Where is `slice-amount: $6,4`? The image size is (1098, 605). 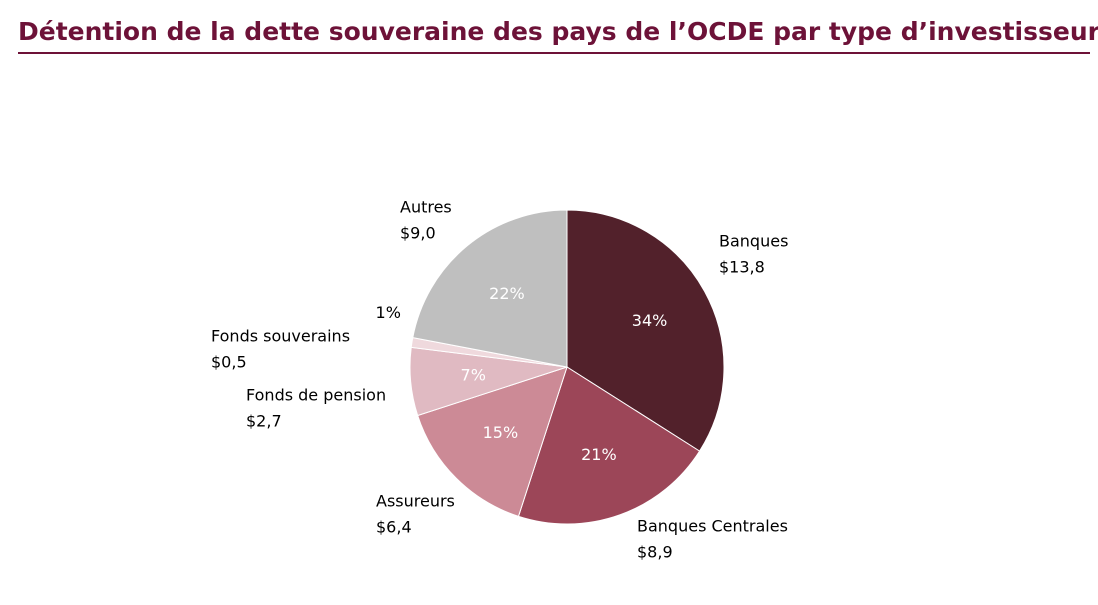
slice-amount: $6,4 is located at coordinates (394, 527).